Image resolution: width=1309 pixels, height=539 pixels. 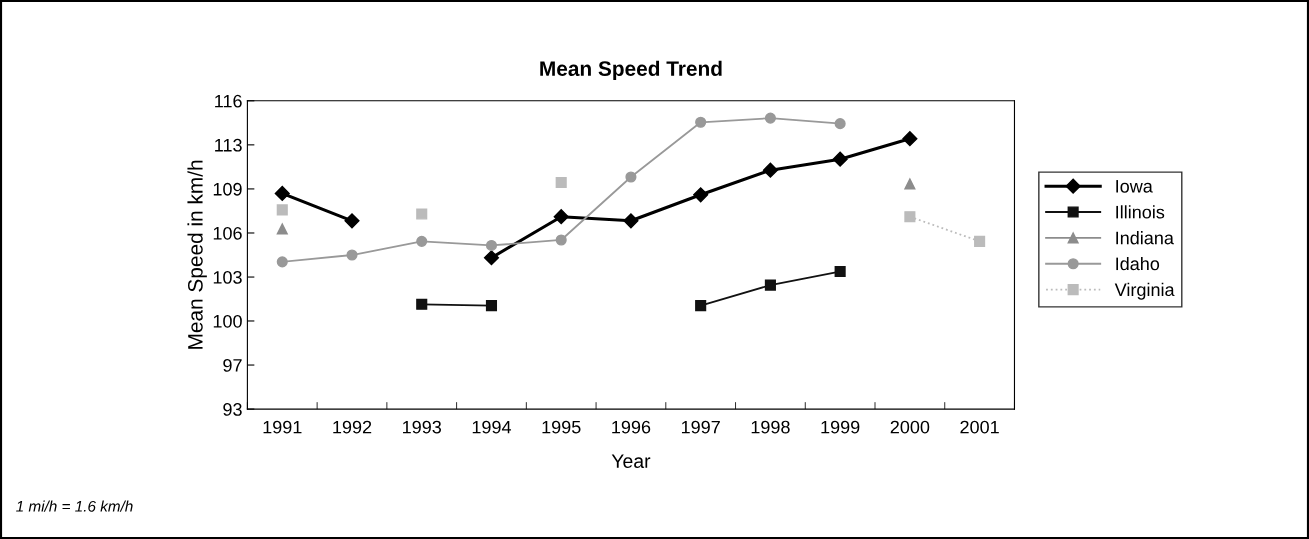 I want to click on legend-label: Illinois, so click(x=1140, y=212).